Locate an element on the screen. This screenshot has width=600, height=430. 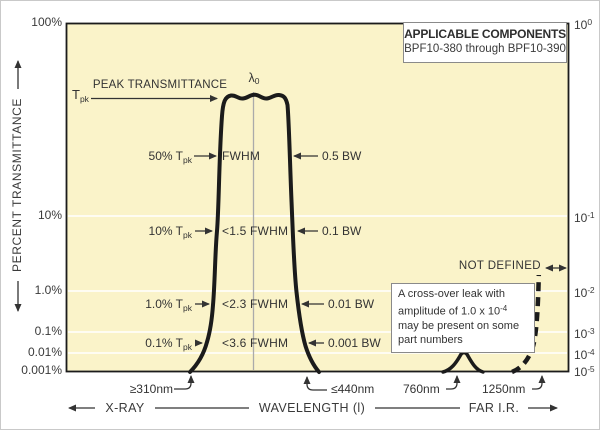
right-tick-1e-1: 10⁻¹ is located at coordinates (584, 217).